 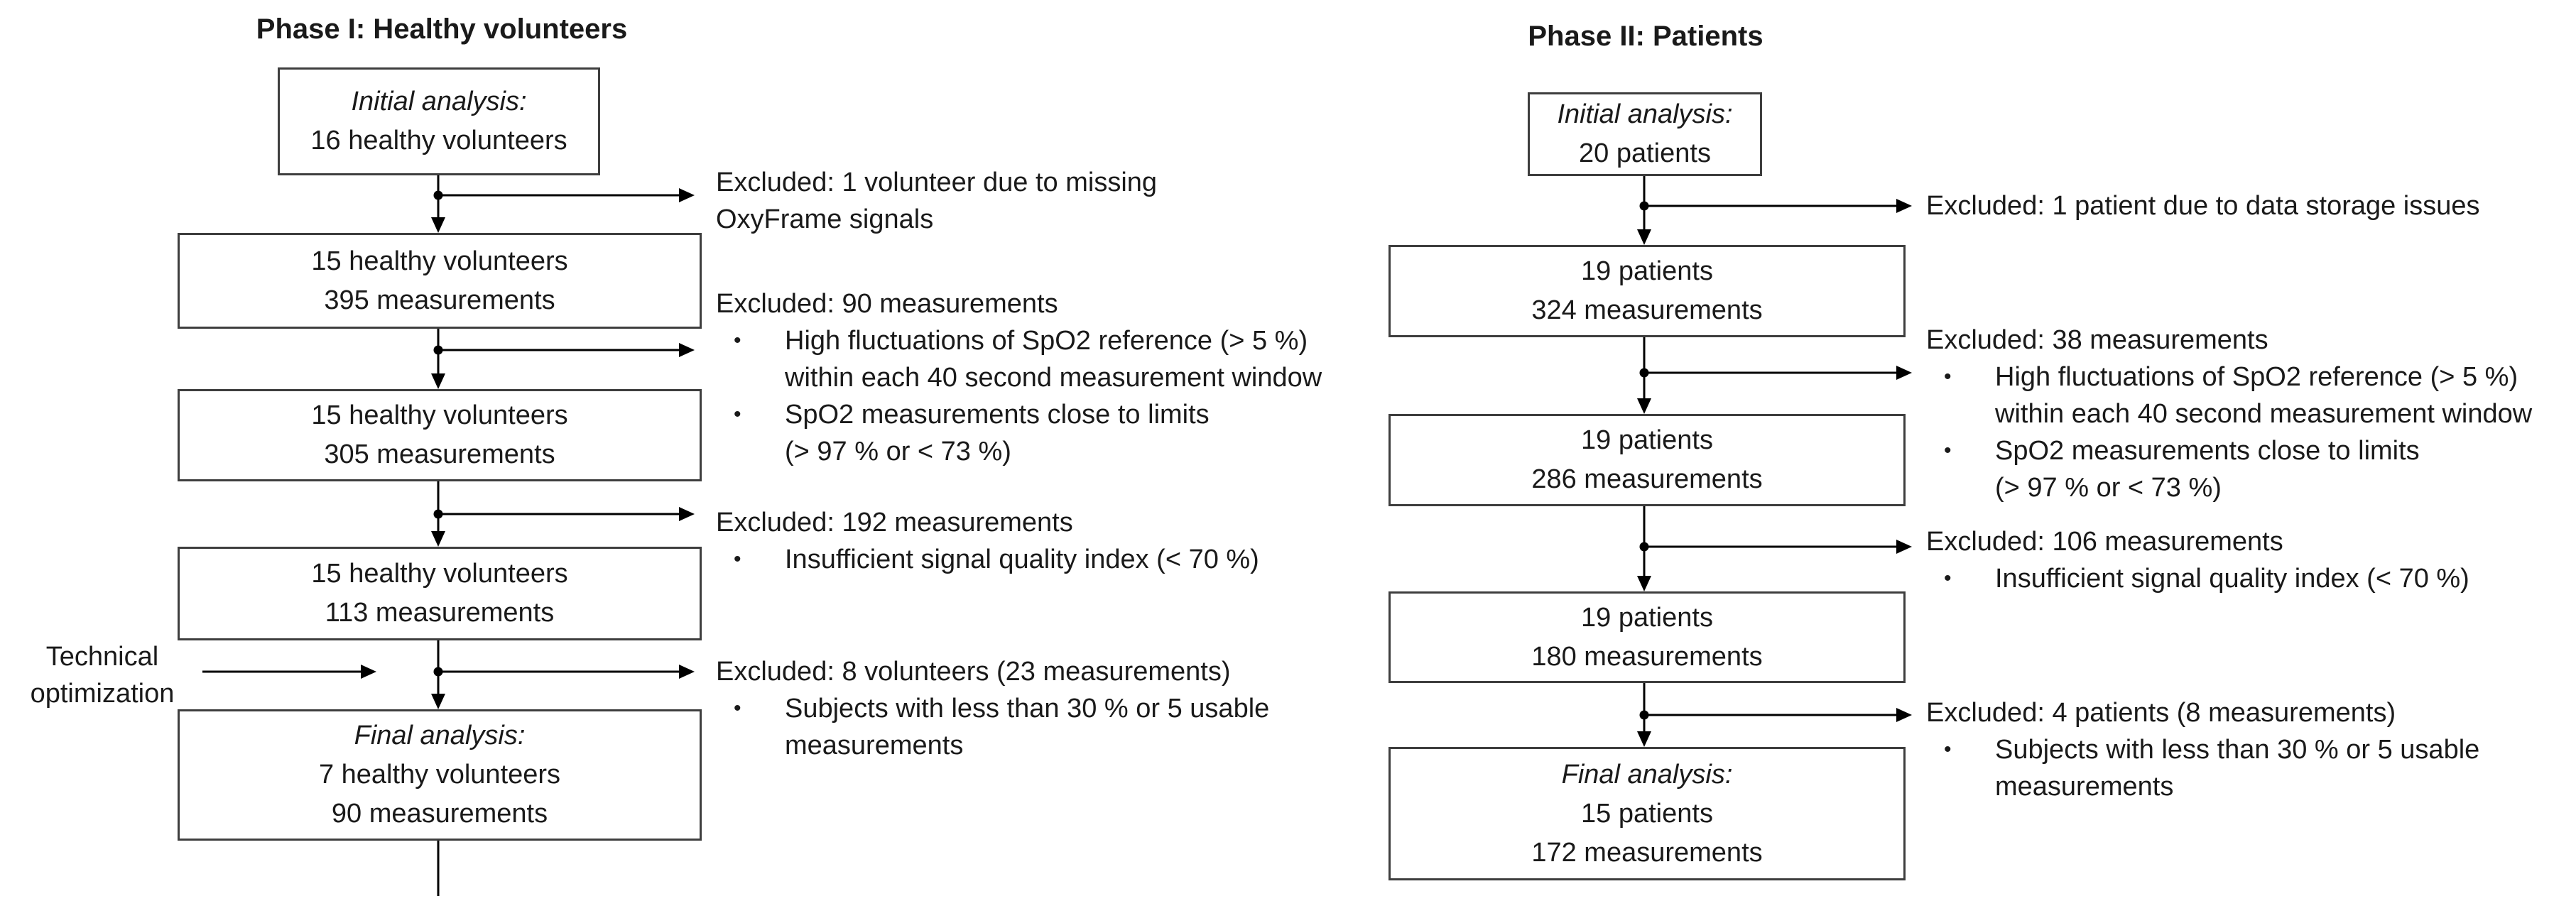 I want to click on box-line: 395 measurements, so click(x=439, y=300).